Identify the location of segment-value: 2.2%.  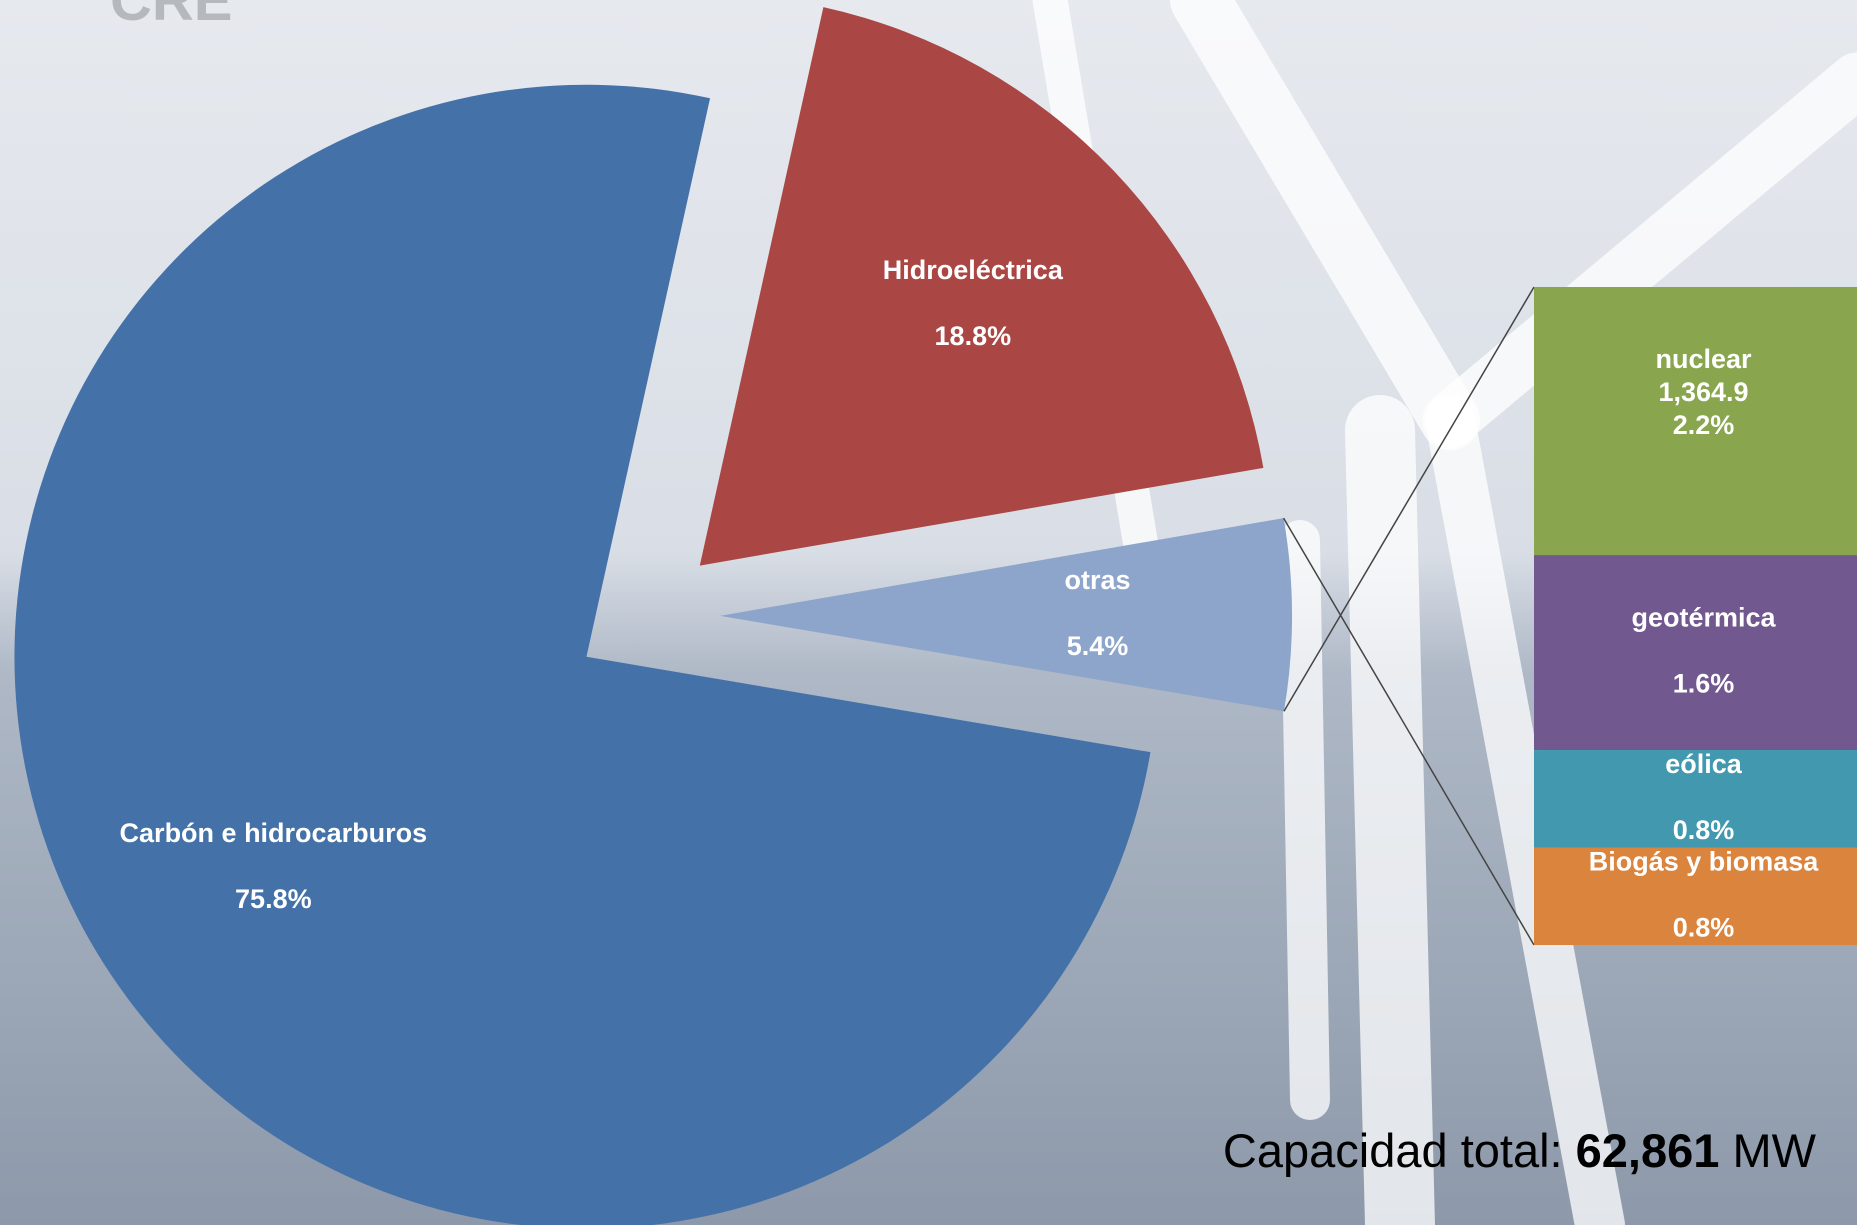
(1704, 425).